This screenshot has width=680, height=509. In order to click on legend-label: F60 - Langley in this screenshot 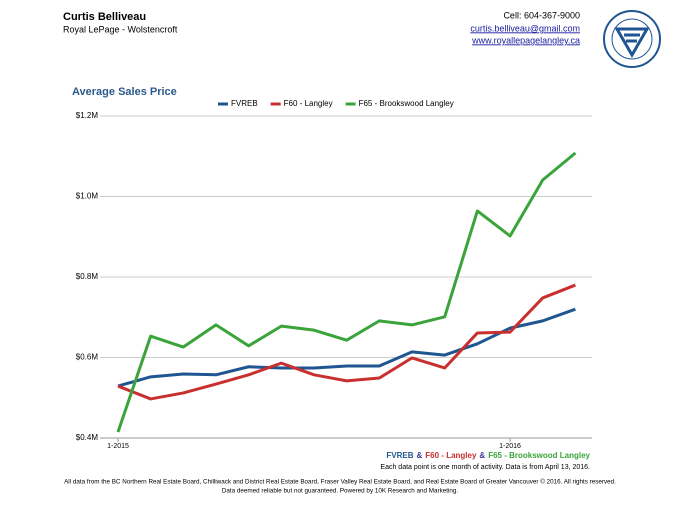, I will do `click(308, 103)`.